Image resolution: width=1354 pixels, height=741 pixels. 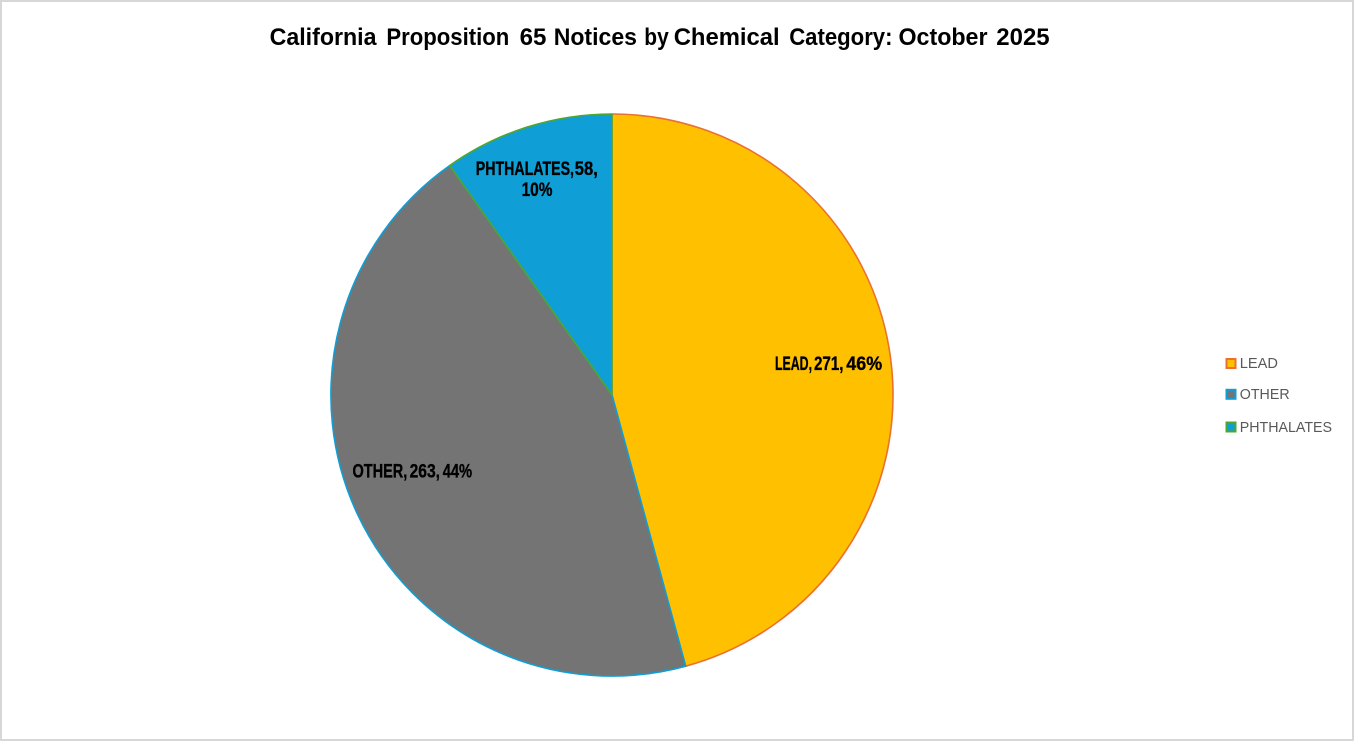 I want to click on svg-text: 58,, so click(x=586, y=169).